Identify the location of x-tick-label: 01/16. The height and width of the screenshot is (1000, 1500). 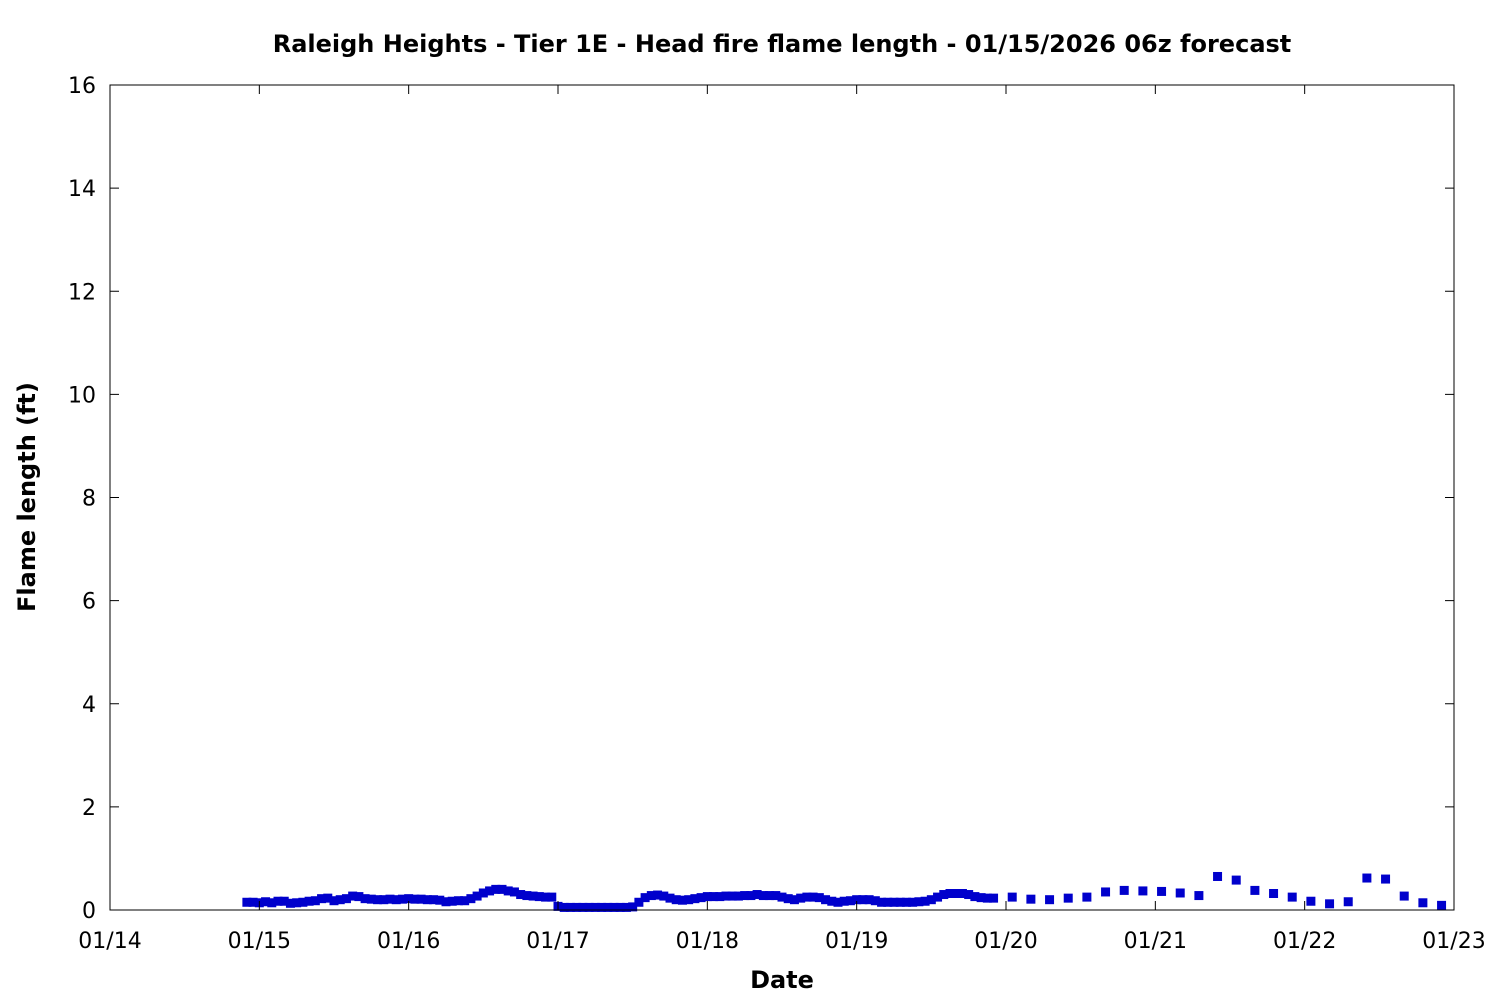
(408, 941).